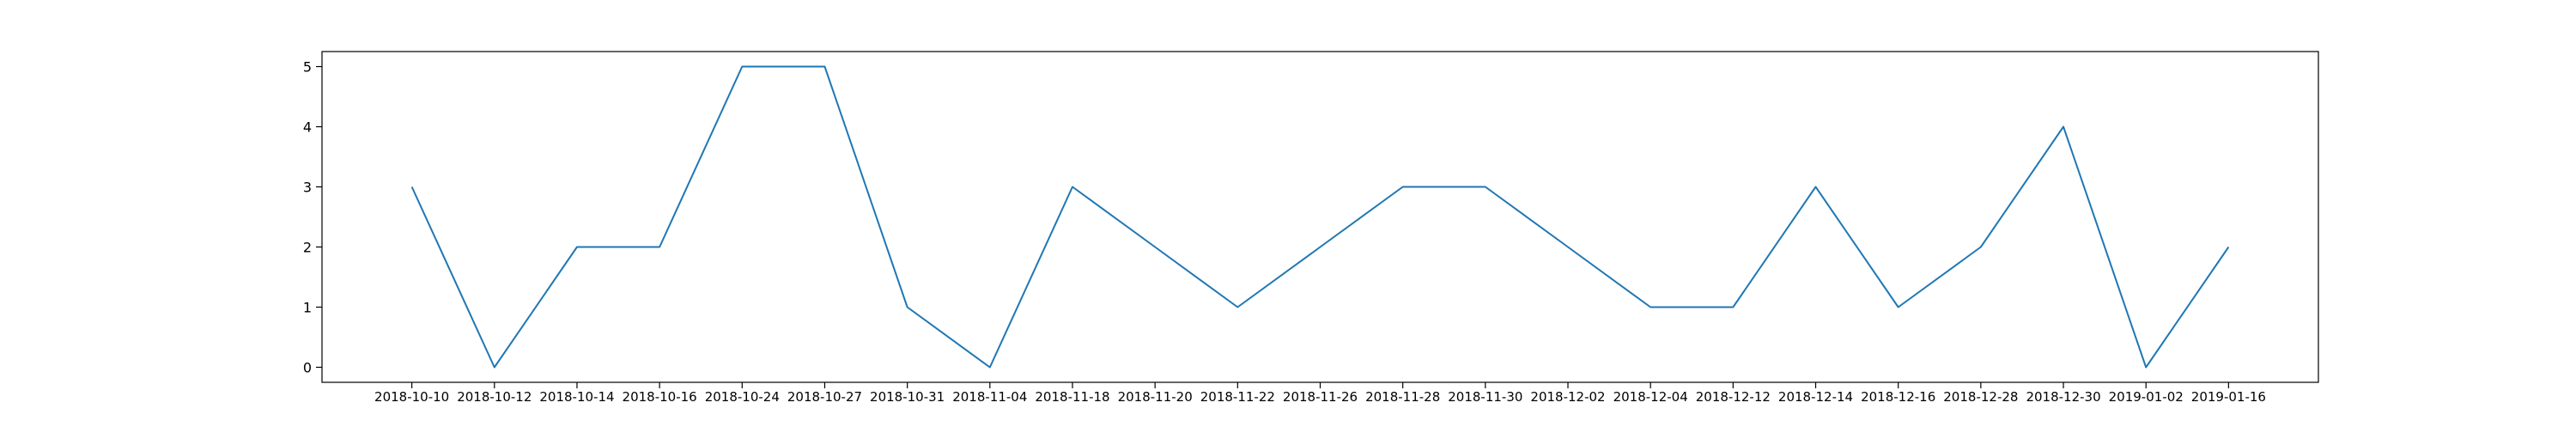 Image resolution: width=2576 pixels, height=433 pixels. I want to click on x-tick-label: 2018-11-04, so click(990, 397).